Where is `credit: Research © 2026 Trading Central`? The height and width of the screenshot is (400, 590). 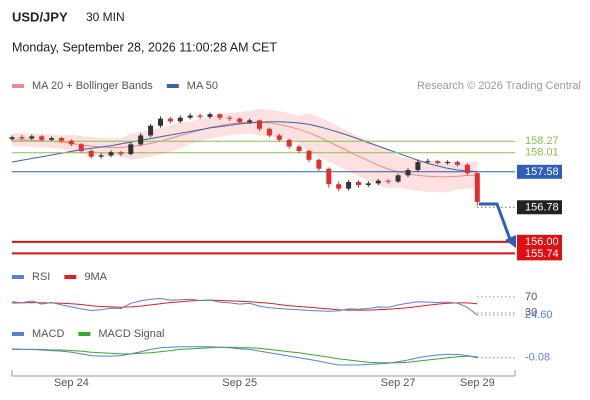 credit: Research © 2026 Trading Central is located at coordinates (499, 86).